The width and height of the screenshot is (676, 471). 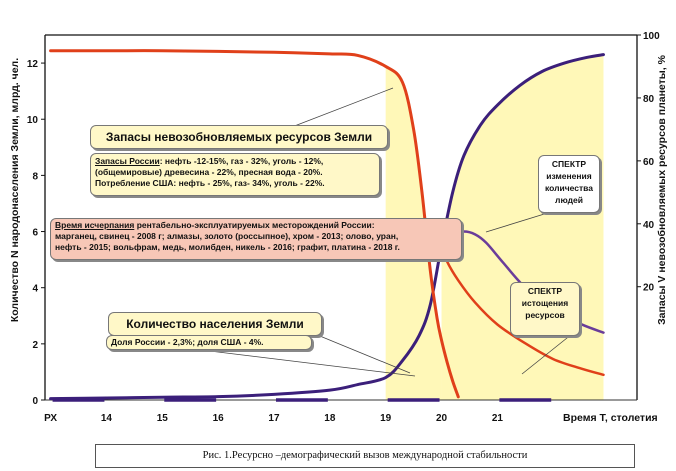 I want to click on x-tick-label: 18, so click(x=330, y=418).